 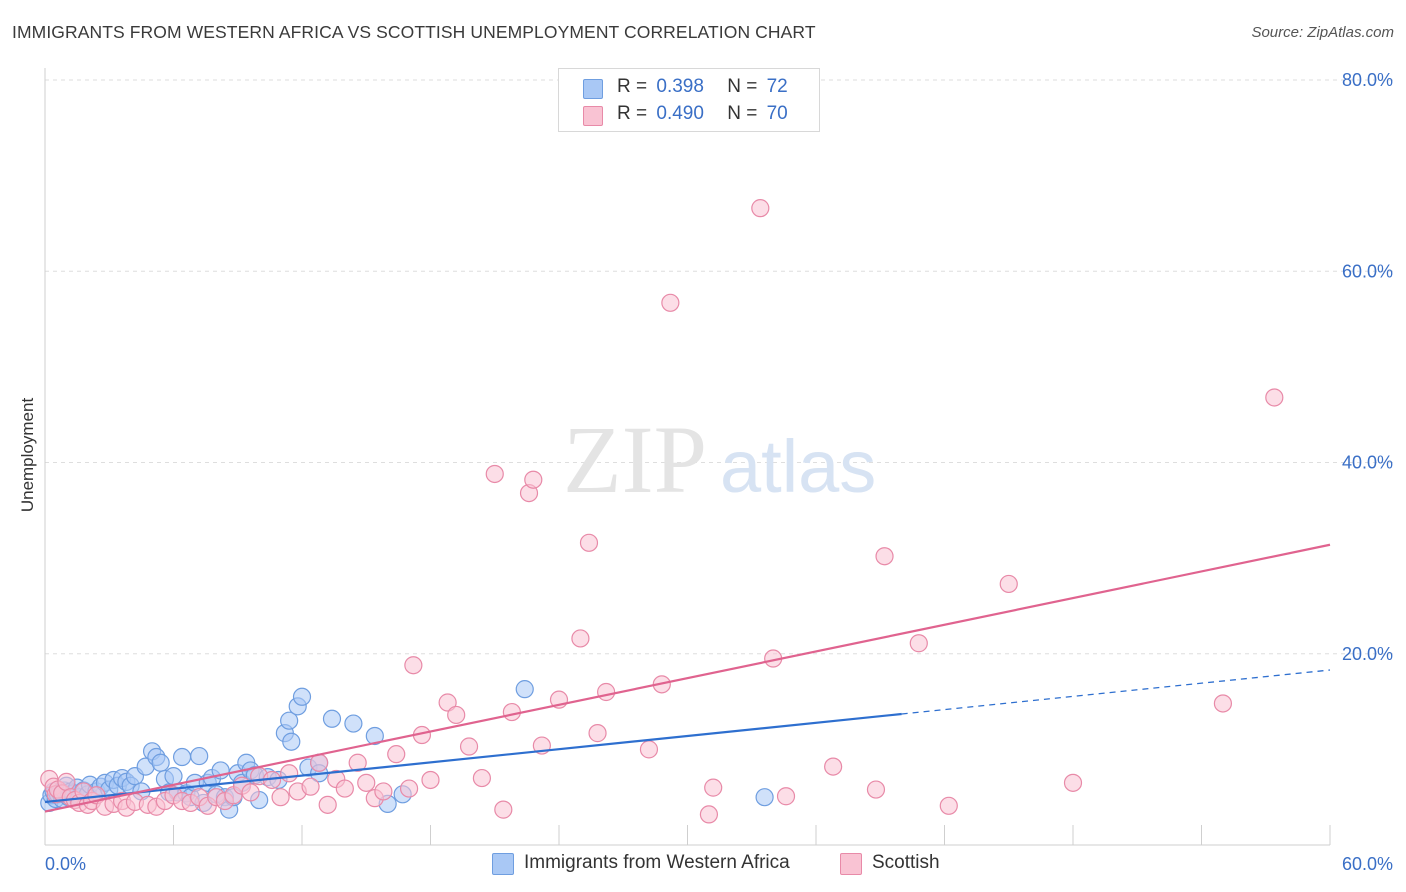 What do you see at coordinates (1367, 271) in the screenshot?
I see `y-tick-label: 60.0%` at bounding box center [1367, 271].